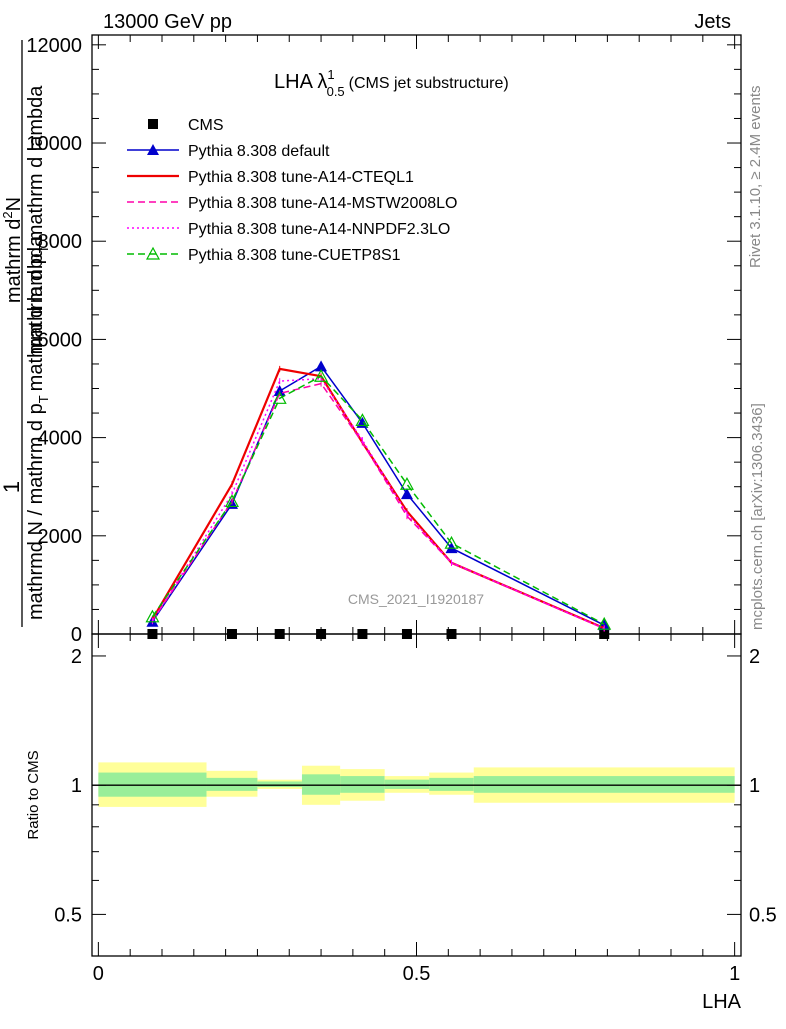 The width and height of the screenshot is (786, 1029). Describe the element at coordinates (763, 915) in the screenshot. I see `ratio-y-tick-label-right: 0.5` at that location.